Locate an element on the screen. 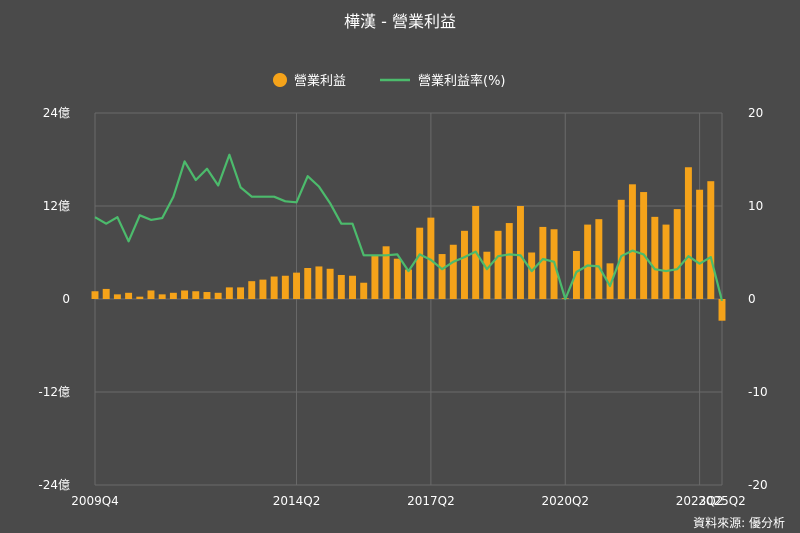 This screenshot has height=533, width=800. y-left-tick-label: 12億 is located at coordinates (56, 206).